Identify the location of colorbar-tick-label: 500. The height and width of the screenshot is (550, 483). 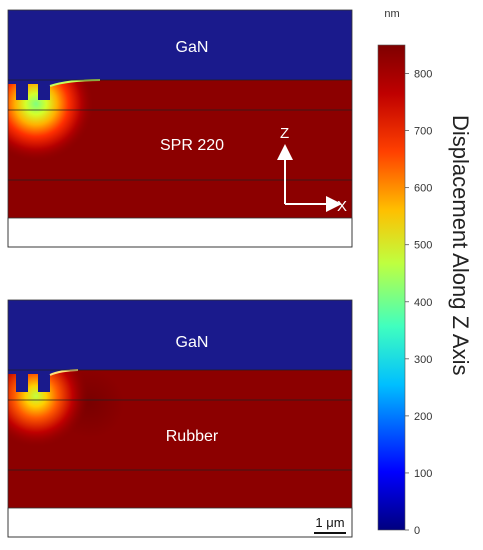
(423, 246).